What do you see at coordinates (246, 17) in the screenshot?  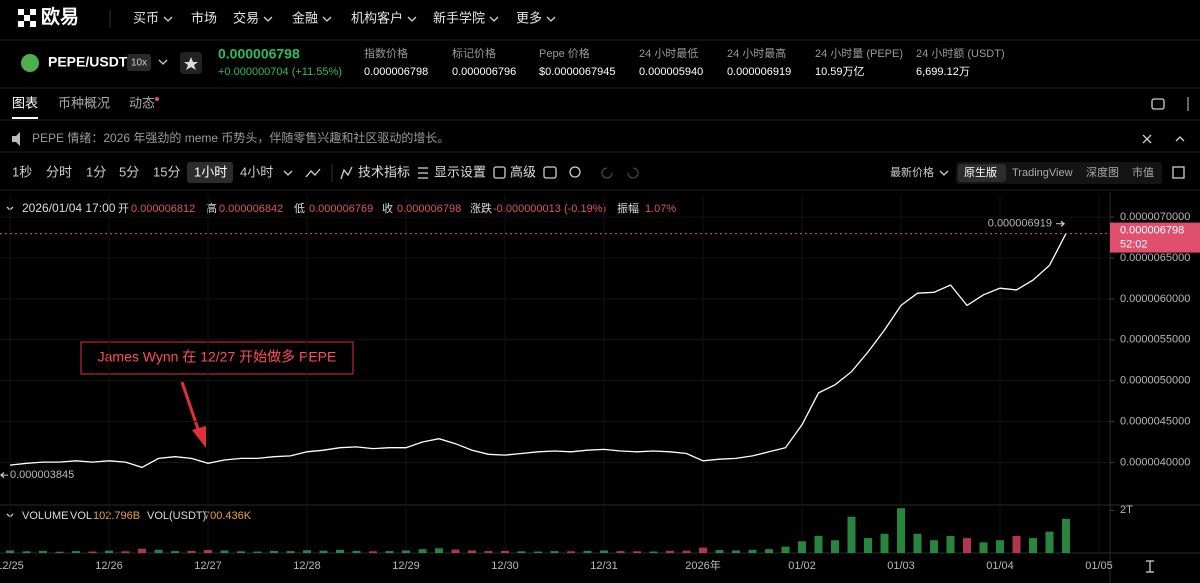 I see `nav-item: 交易` at bounding box center [246, 17].